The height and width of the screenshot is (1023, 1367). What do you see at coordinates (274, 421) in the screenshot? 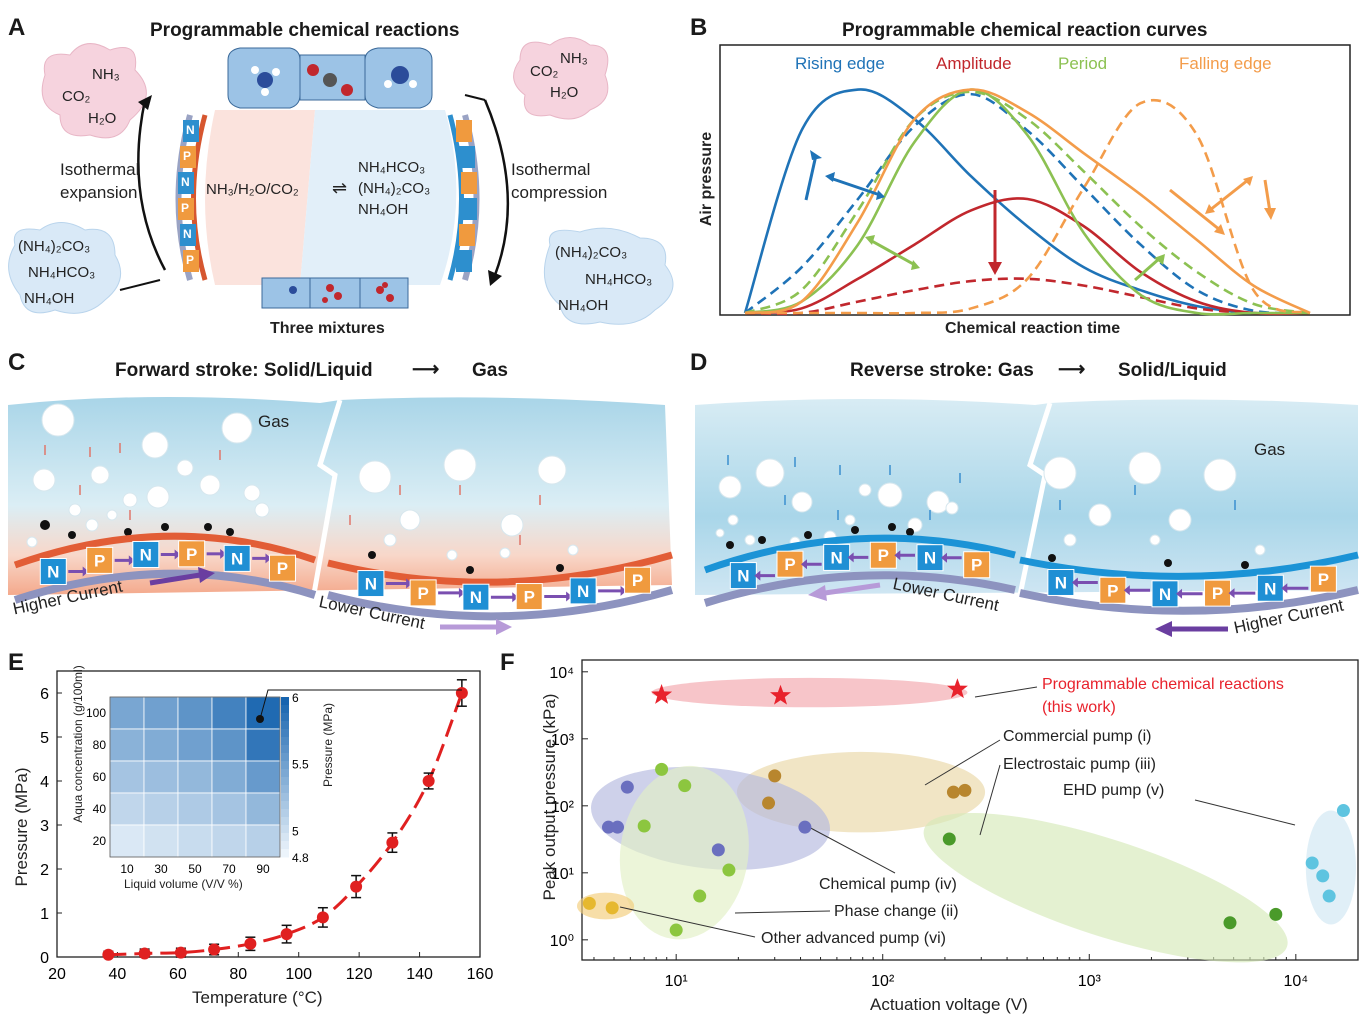
I see `panel-c-gas-label: Gas` at bounding box center [274, 421].